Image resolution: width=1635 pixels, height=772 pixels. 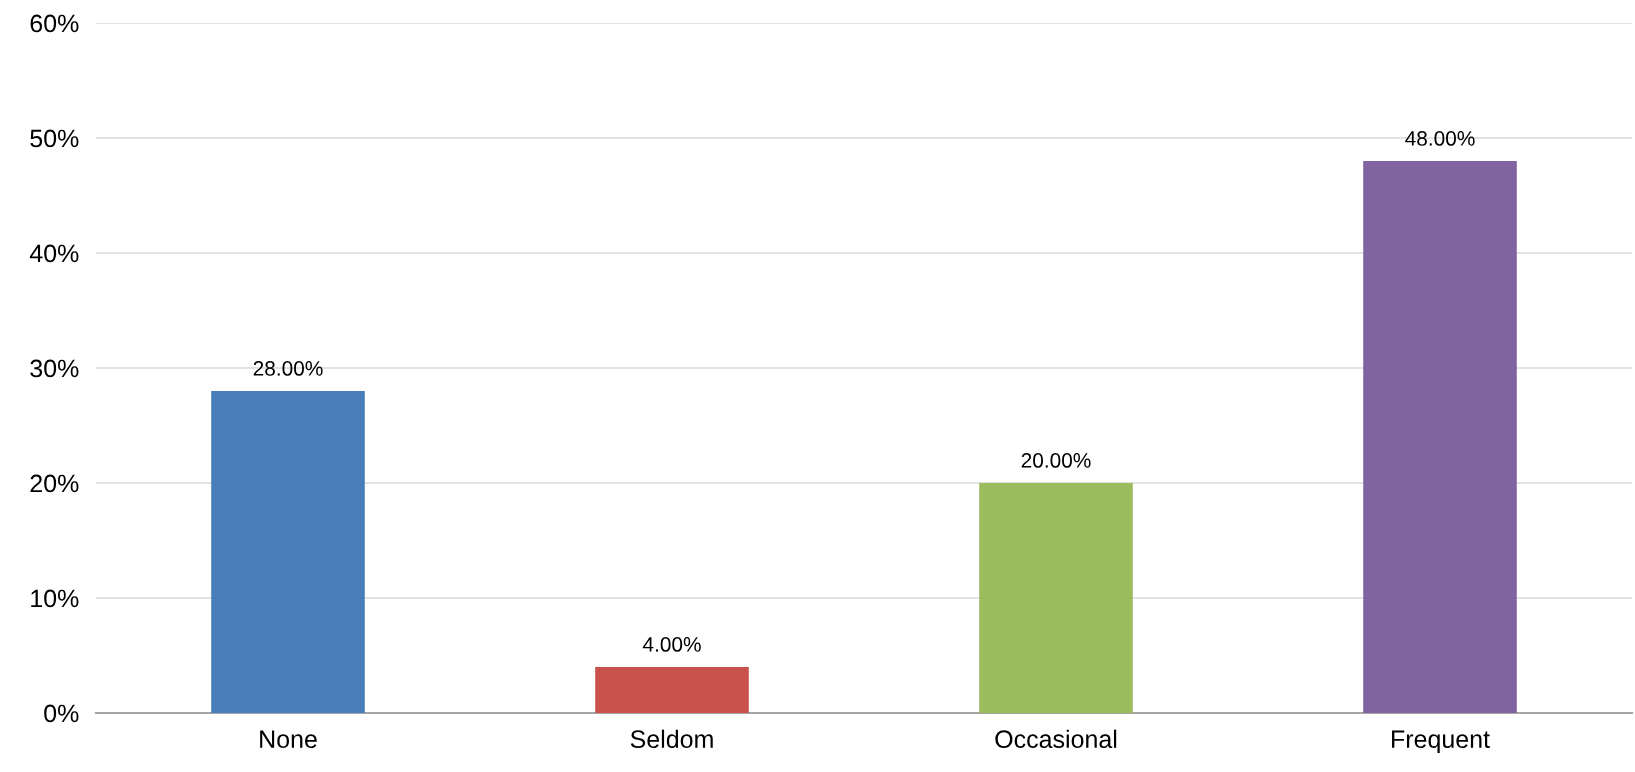 What do you see at coordinates (288, 739) in the screenshot?
I see `x-tick-label: None` at bounding box center [288, 739].